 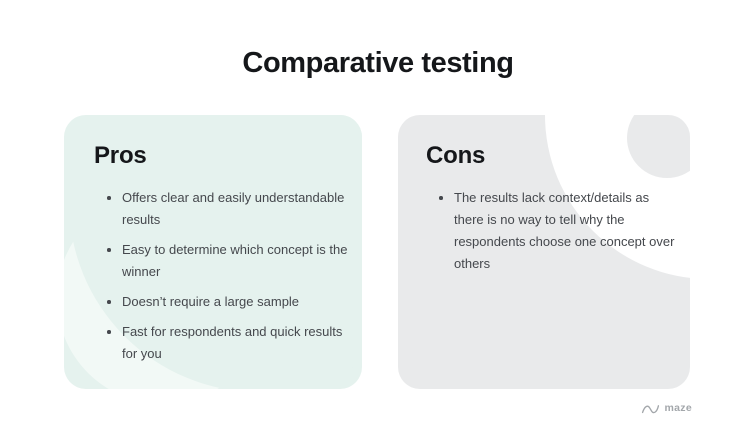 I want to click on pros-heading: Pros, so click(x=120, y=155).